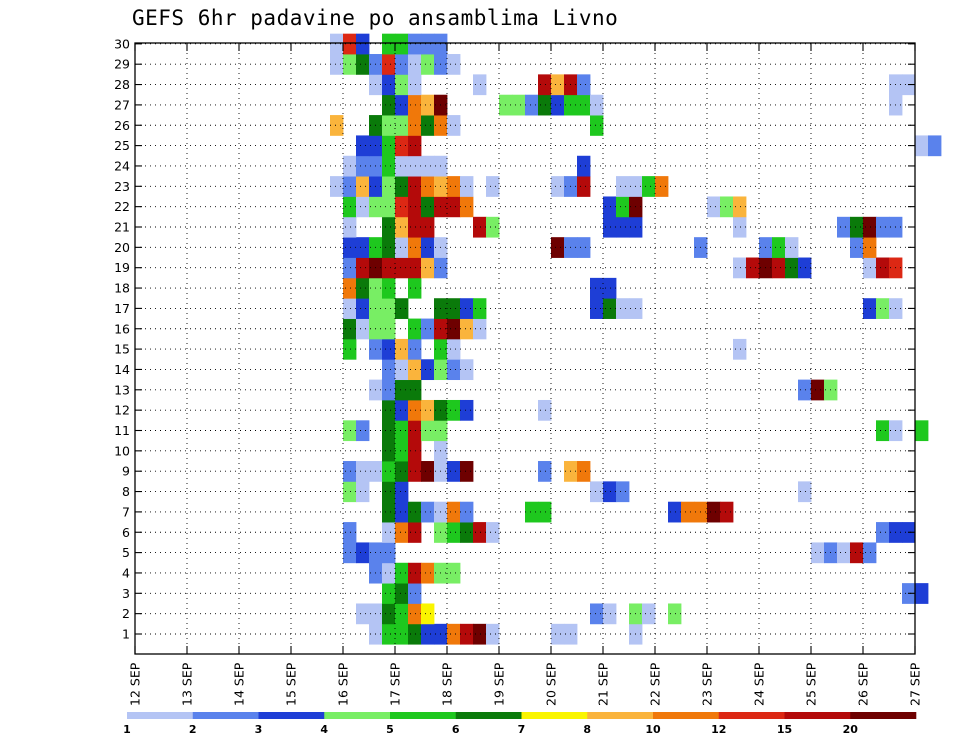  What do you see at coordinates (135, 684) in the screenshot?
I see `x-tick-label: 12 SEP` at bounding box center [135, 684].